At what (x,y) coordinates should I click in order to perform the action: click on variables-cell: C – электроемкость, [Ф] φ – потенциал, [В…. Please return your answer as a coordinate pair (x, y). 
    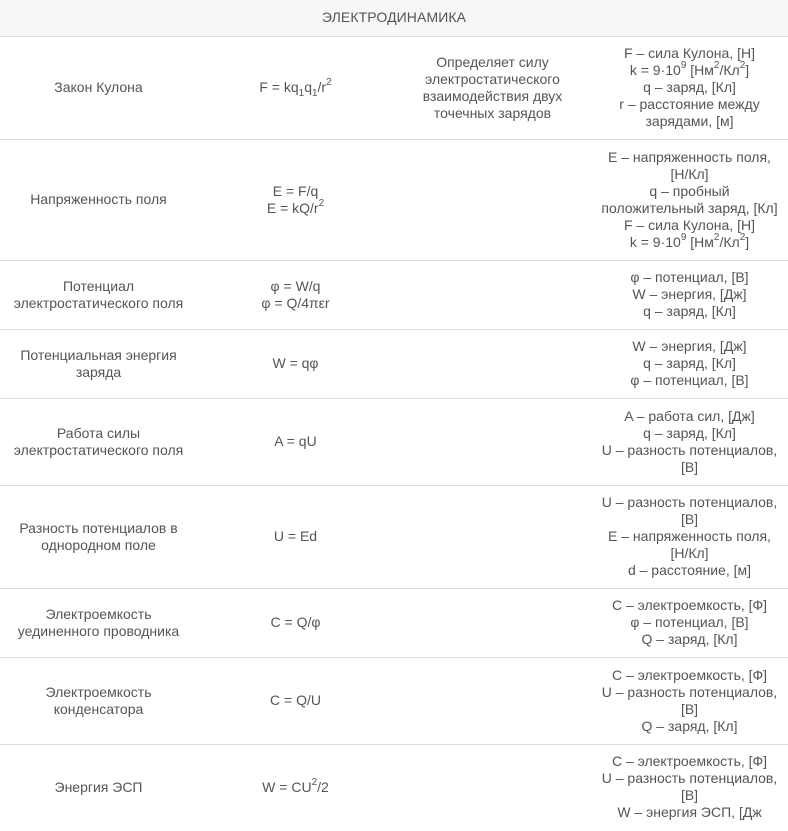
    Looking at the image, I should click on (689, 622).